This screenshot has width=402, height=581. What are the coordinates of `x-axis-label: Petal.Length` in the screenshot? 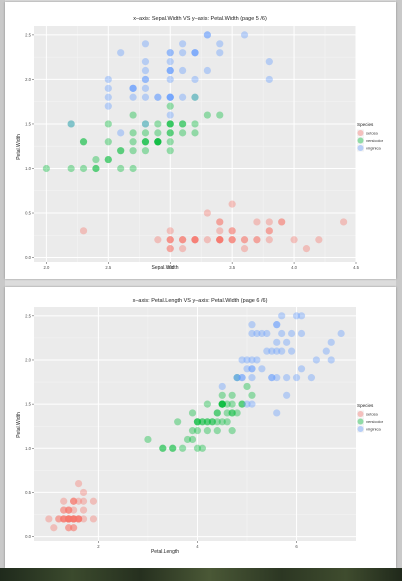 It's located at (165, 552).